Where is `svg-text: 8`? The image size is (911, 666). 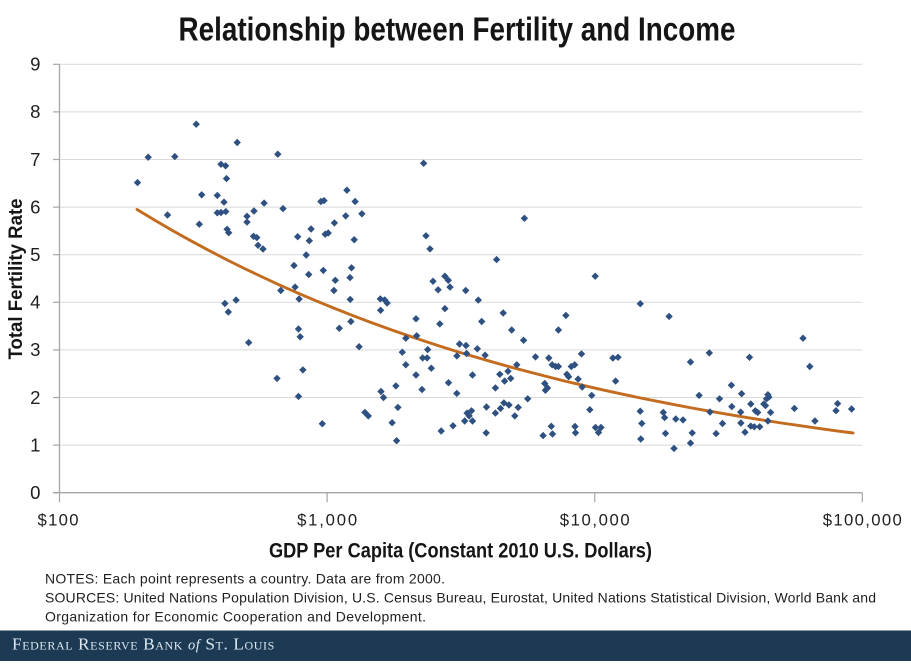 svg-text: 8 is located at coordinates (35, 111).